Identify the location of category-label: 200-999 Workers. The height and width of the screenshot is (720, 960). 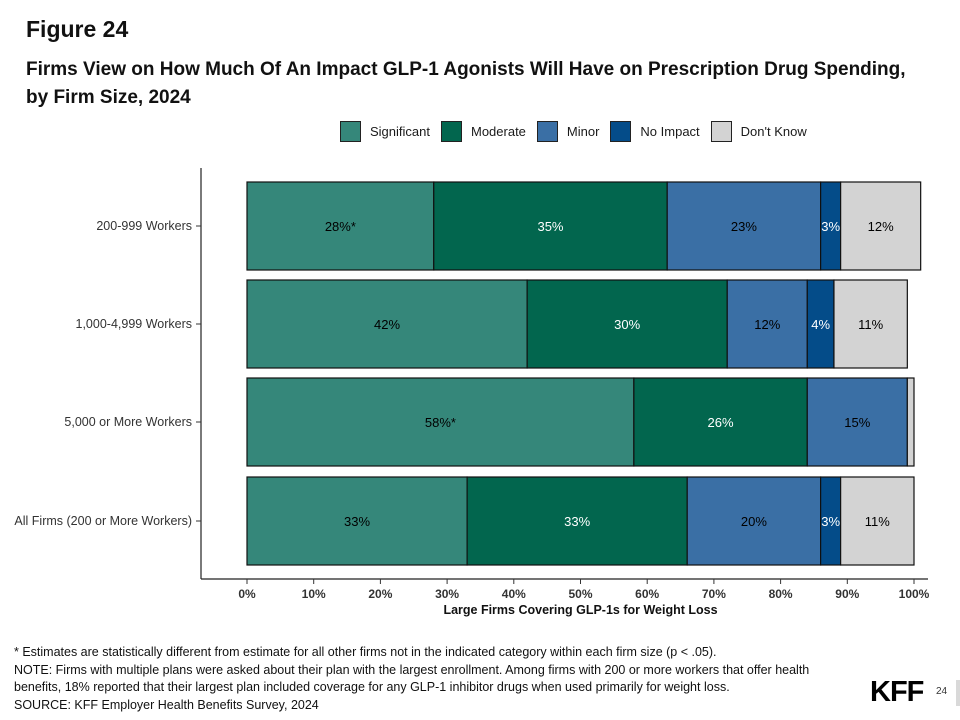
(144, 226).